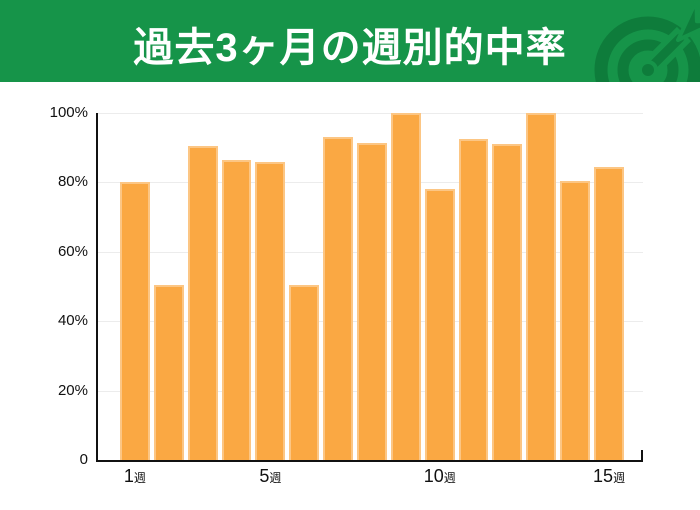  Describe the element at coordinates (68, 112) in the screenshot. I see `y-tick-label-100: 100%` at that location.